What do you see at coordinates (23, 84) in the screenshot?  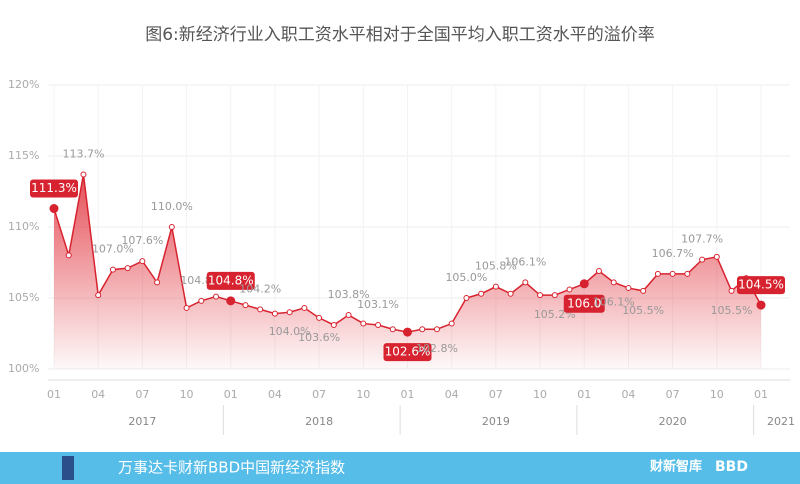 I see `y-tick-label: 120%` at bounding box center [23, 84].